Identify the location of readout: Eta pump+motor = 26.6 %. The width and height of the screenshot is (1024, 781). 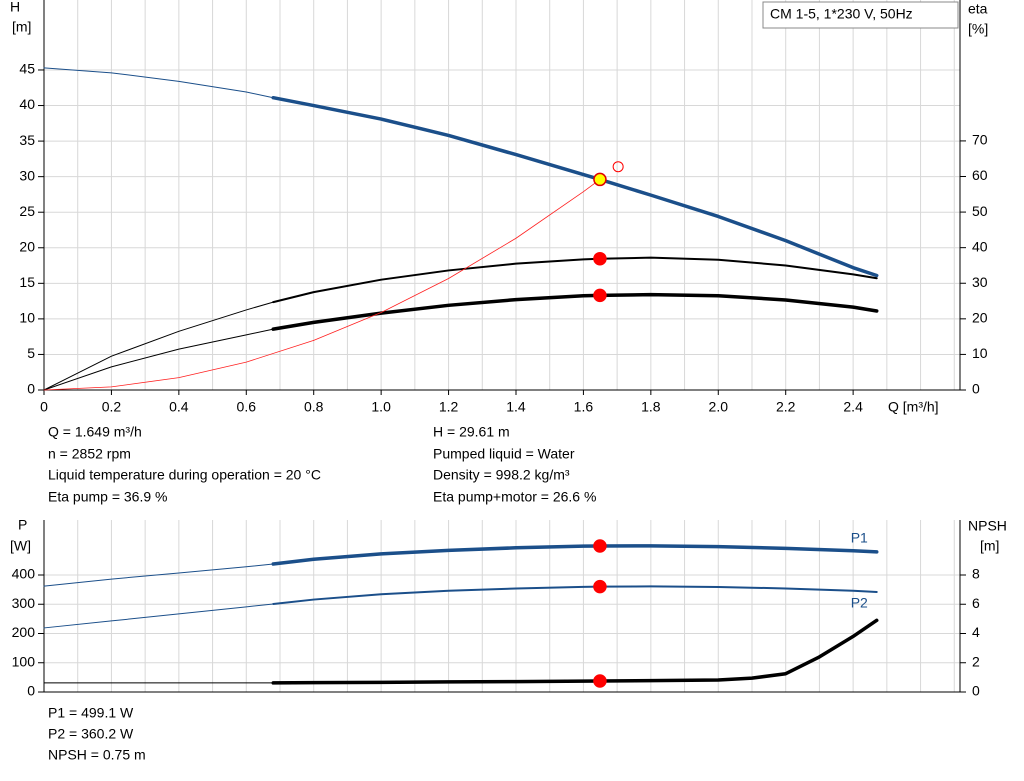
(514, 497).